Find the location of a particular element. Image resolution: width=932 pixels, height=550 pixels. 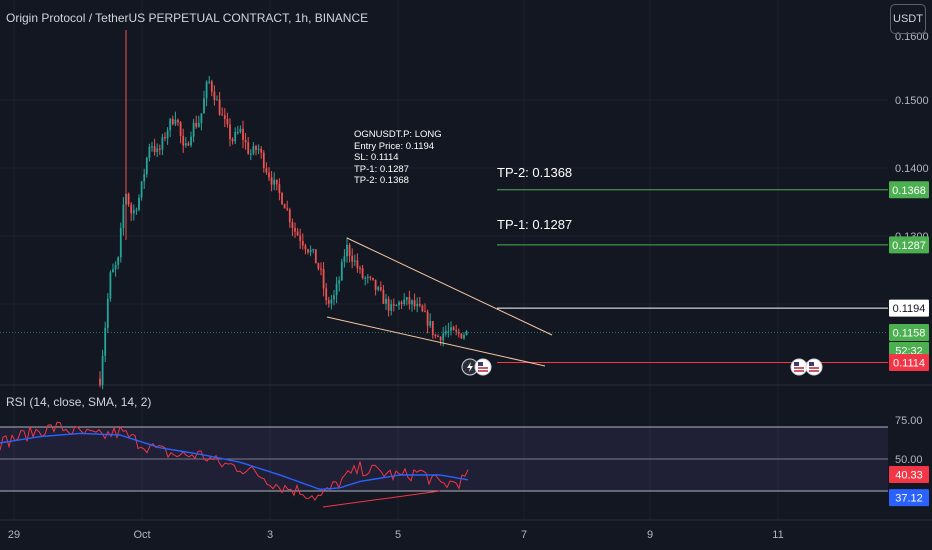

rsi-divergence-line is located at coordinates (381, 499).